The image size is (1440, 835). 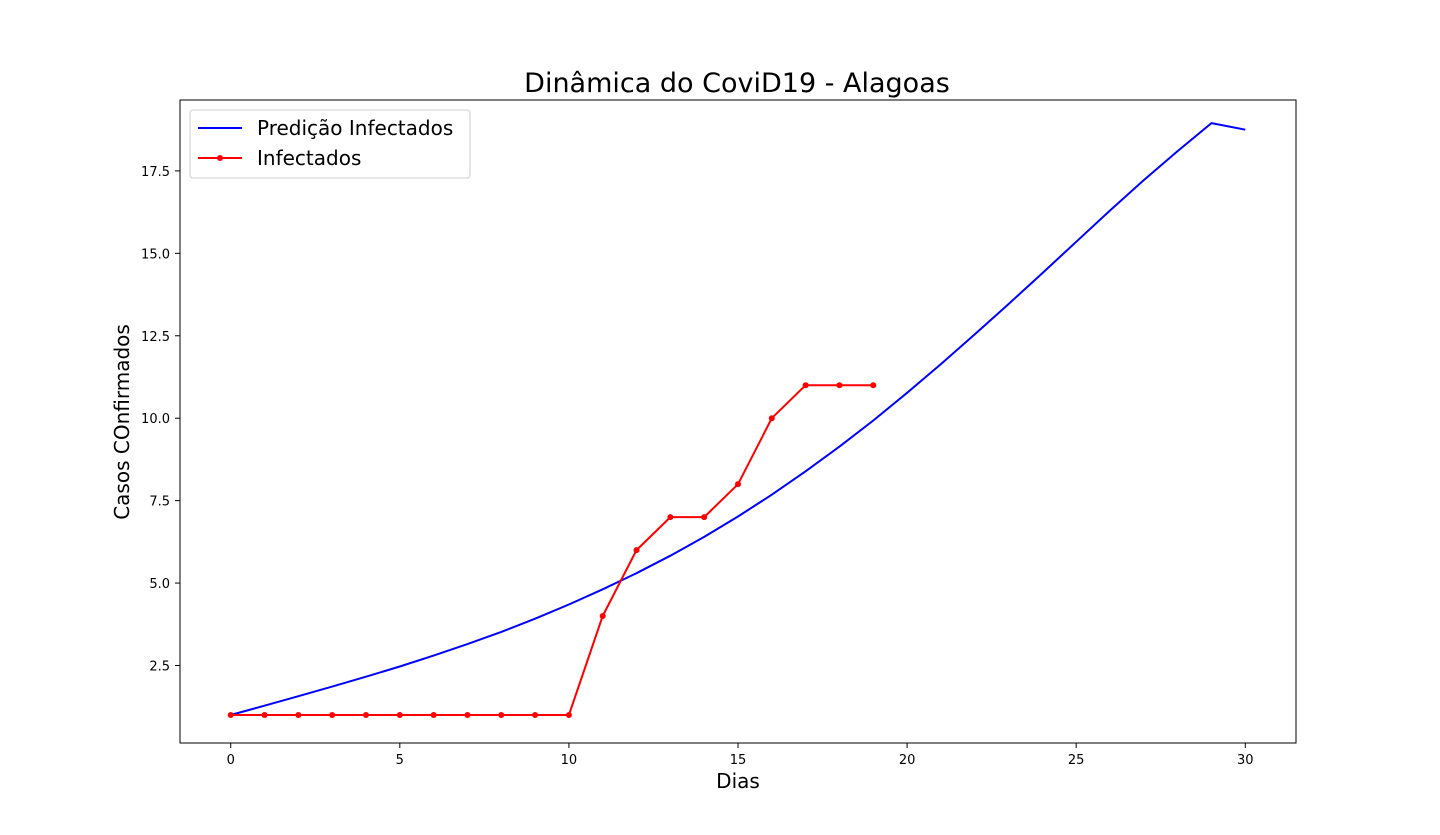 I want to click on y-axis-label: Casos COnfirmados, so click(x=122, y=422).